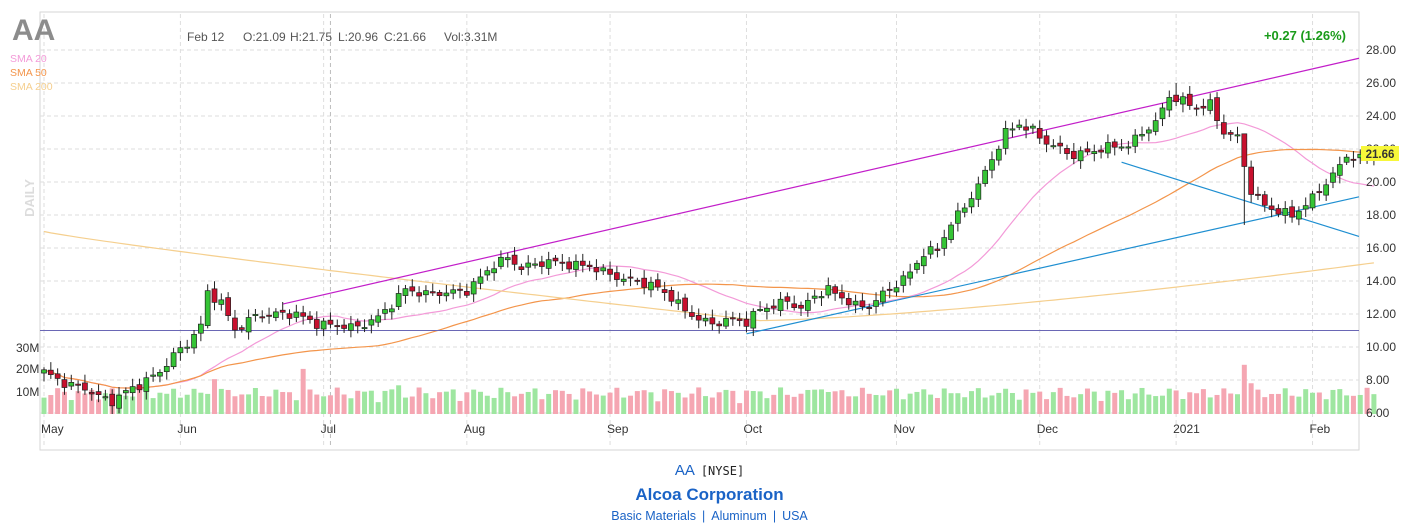 Image resolution: width=1419 pixels, height=526 pixels. Describe the element at coordinates (1380, 153) in the screenshot. I see `last-price-badge` at that location.